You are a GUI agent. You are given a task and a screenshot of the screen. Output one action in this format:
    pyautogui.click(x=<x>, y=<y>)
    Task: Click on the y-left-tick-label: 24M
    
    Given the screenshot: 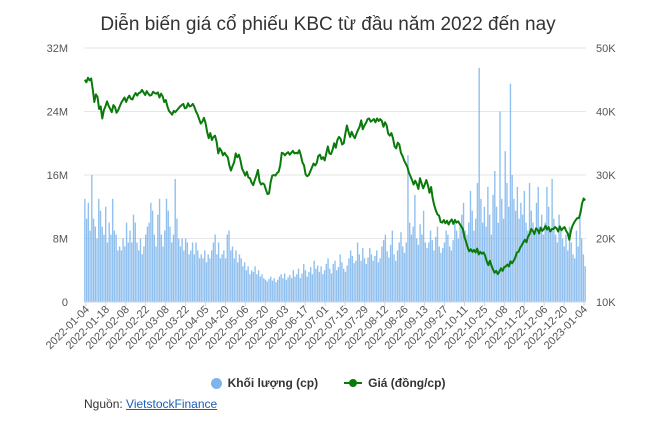 What is the action you would take?
    pyautogui.click(x=57, y=113)
    